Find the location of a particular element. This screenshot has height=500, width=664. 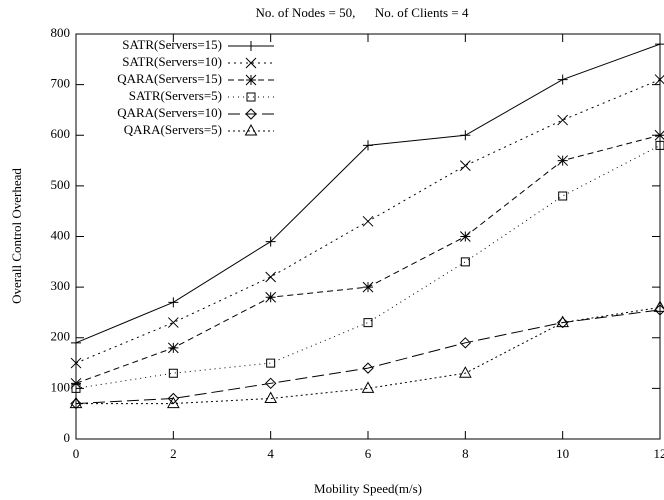

legend-label: QARA(Servers=10) is located at coordinates (169, 112).